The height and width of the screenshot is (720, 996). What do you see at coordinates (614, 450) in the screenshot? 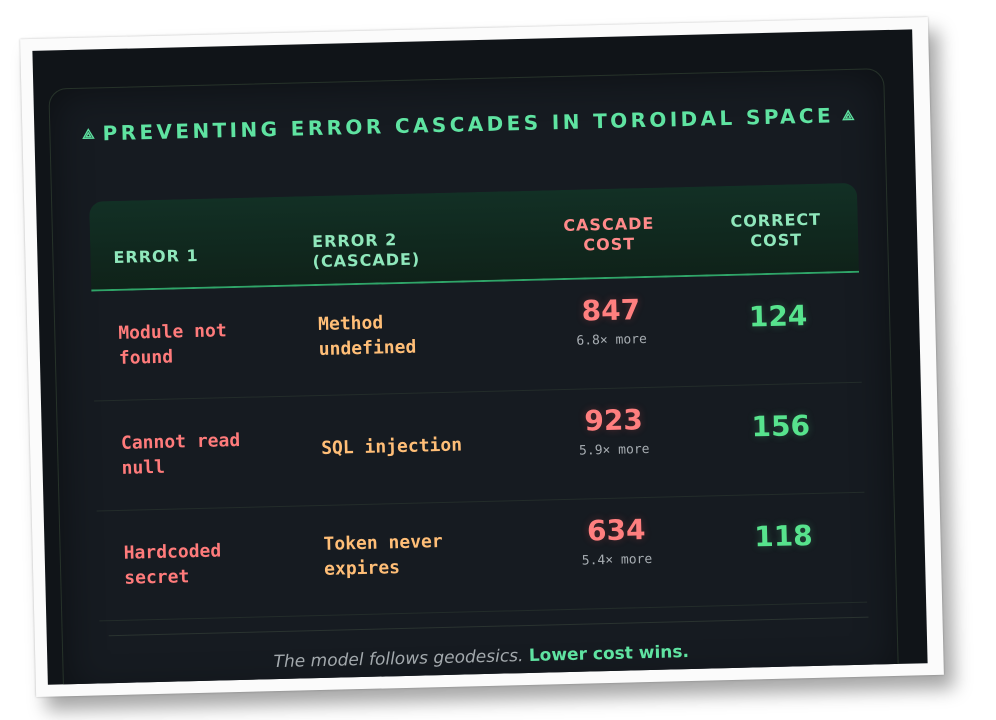
I see `cost-multiplier: 5.9× more` at bounding box center [614, 450].